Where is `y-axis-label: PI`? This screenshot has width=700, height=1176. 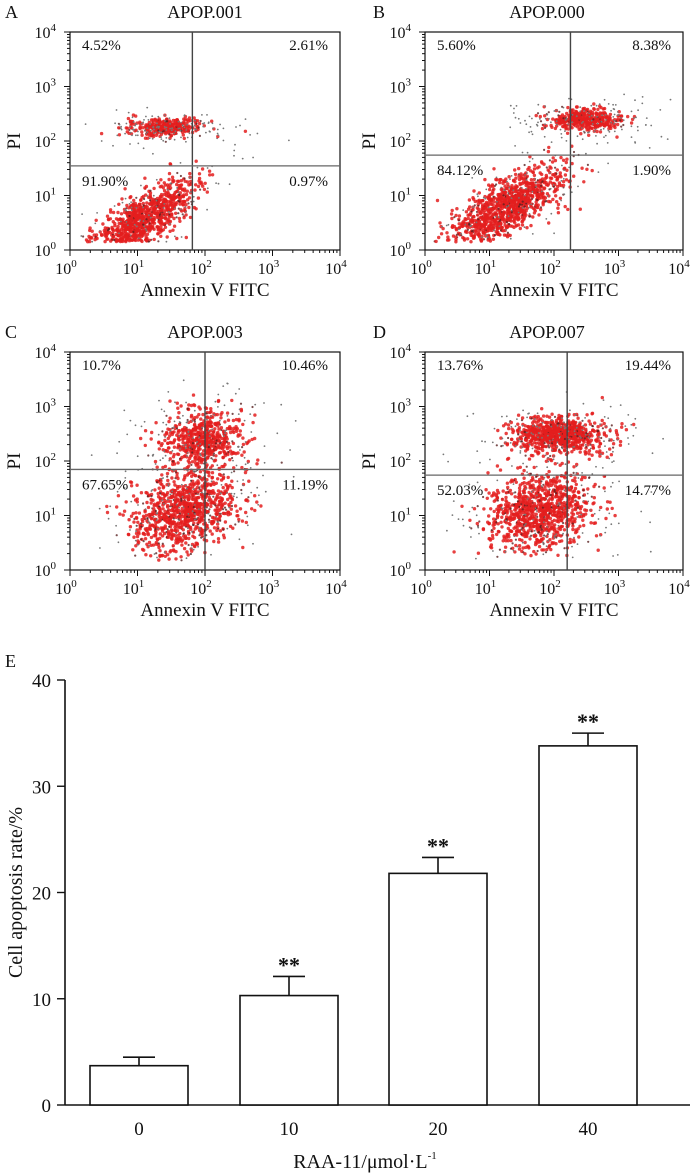
y-axis-label: PI is located at coordinates (14, 141).